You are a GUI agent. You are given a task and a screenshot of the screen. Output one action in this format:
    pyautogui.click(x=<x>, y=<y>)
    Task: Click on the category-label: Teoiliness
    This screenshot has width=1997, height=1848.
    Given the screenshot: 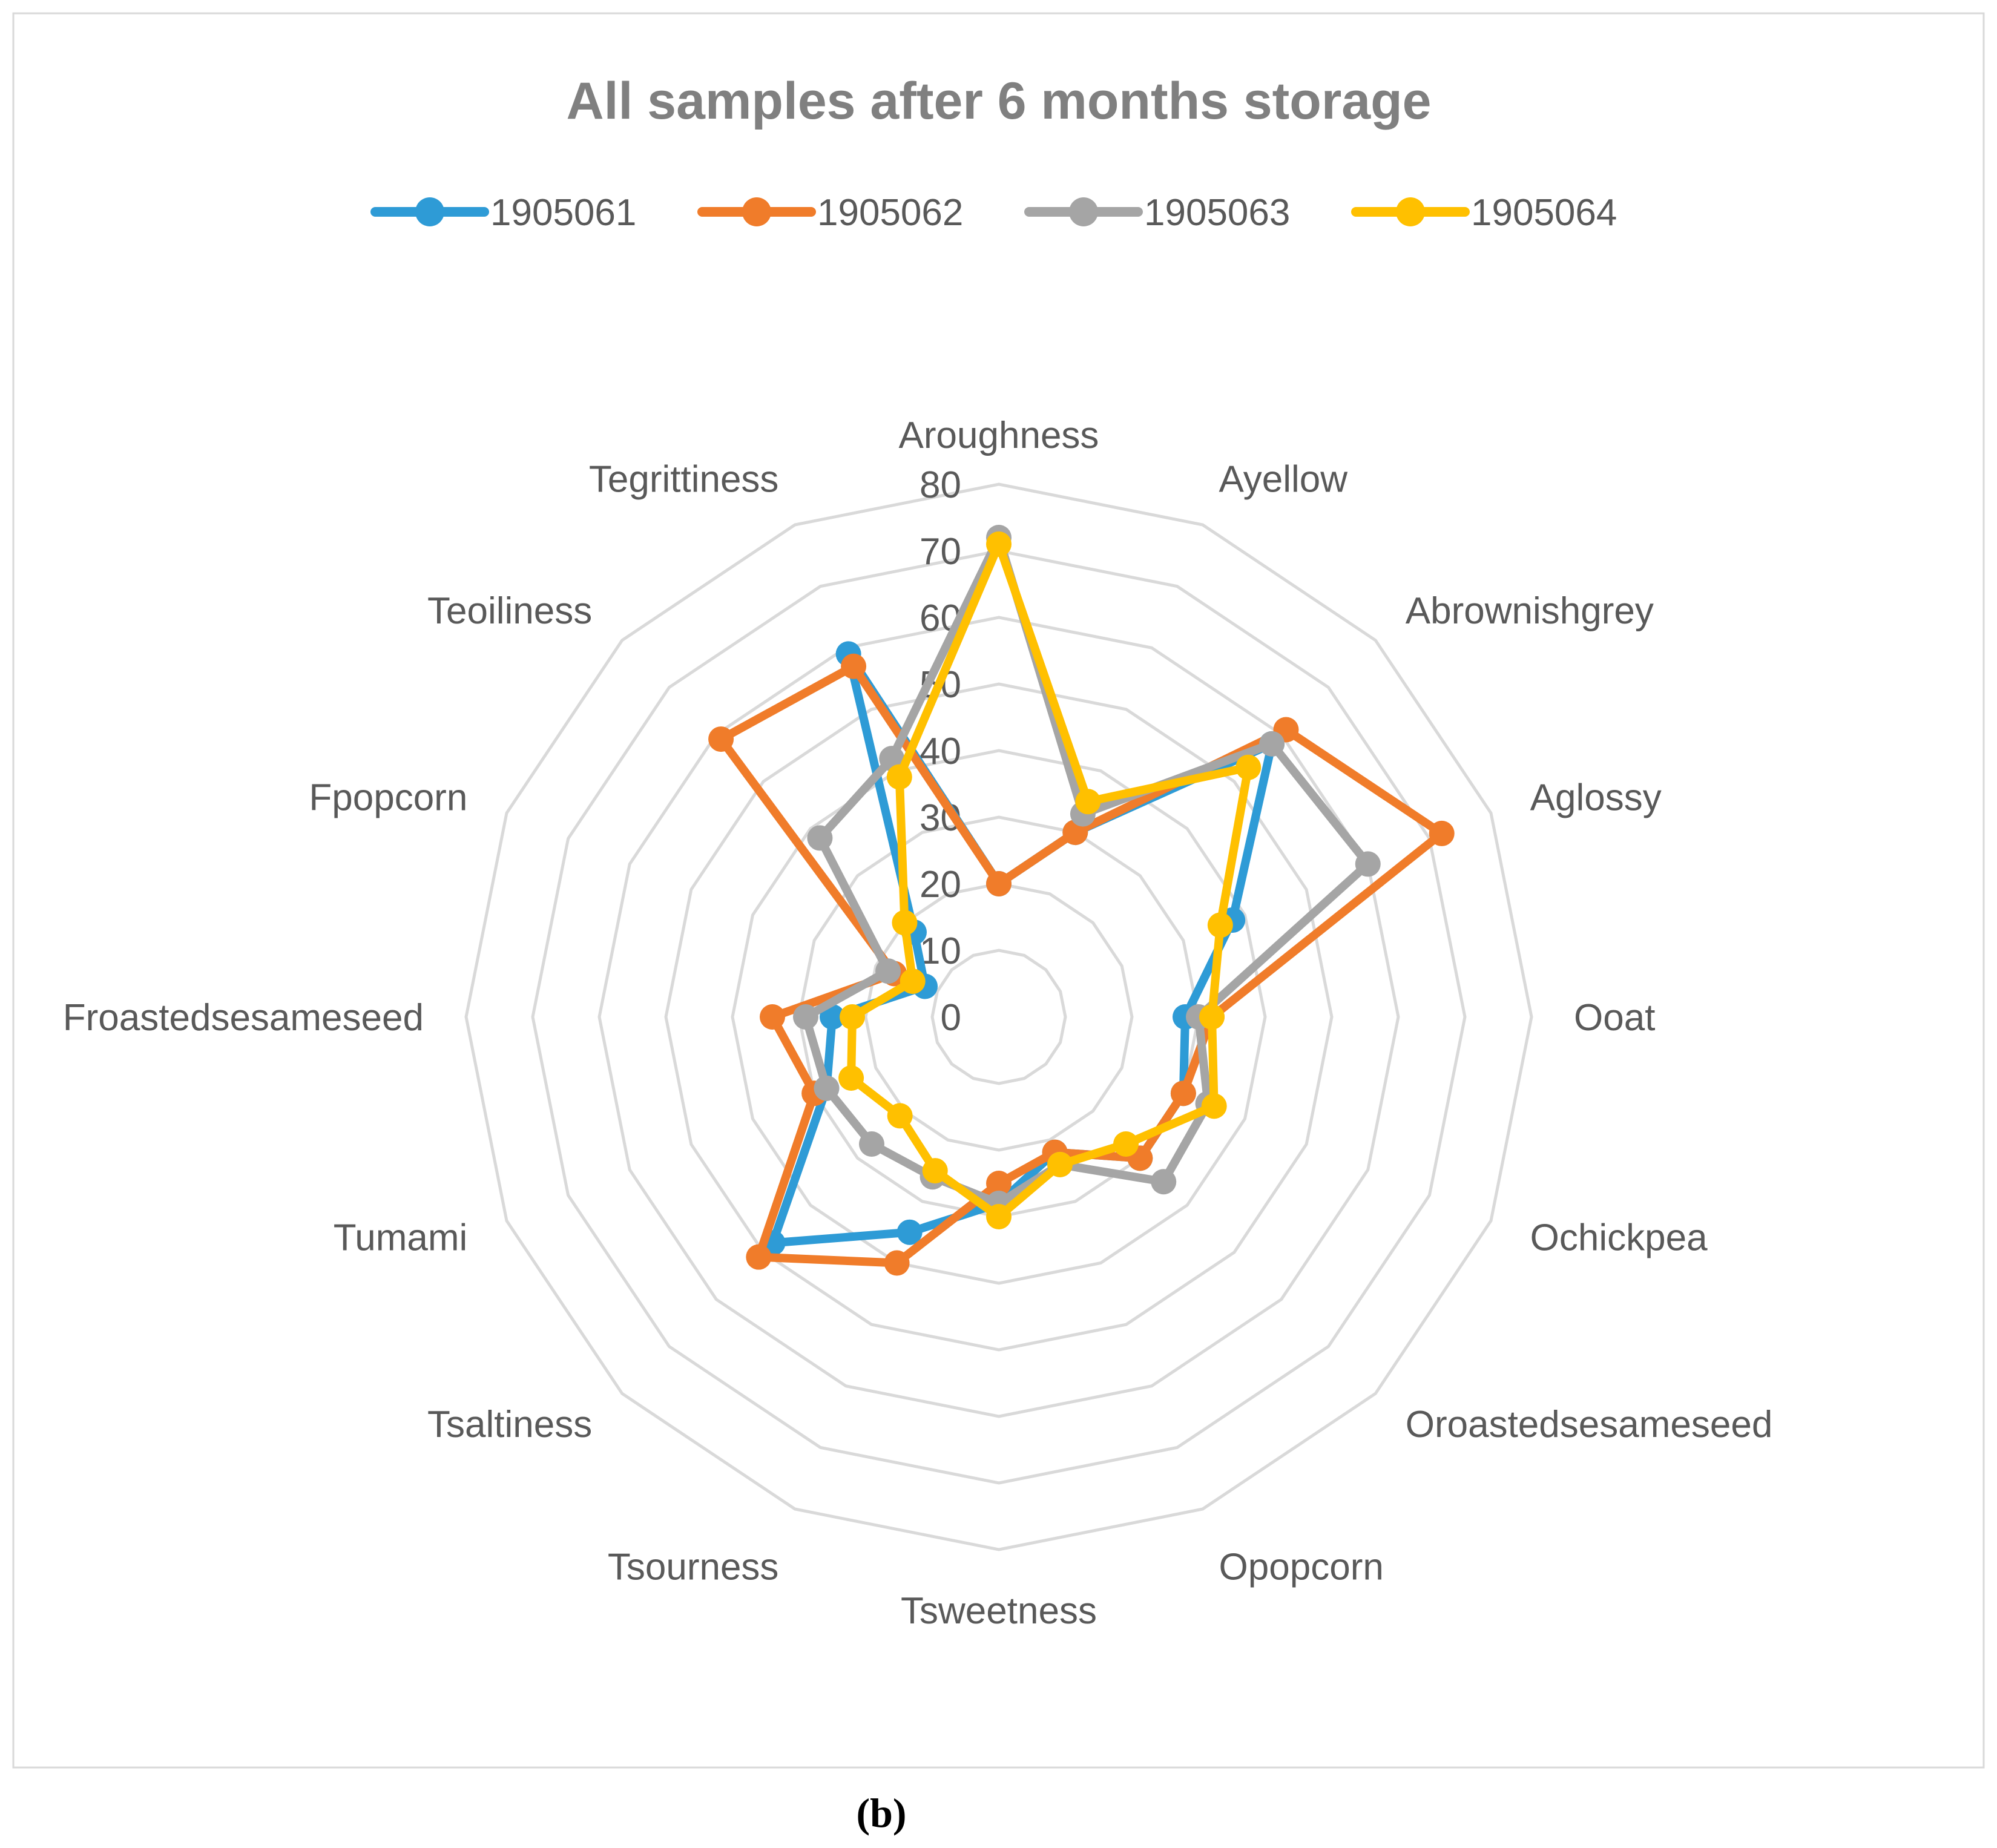 What is the action you would take?
    pyautogui.click(x=509, y=611)
    